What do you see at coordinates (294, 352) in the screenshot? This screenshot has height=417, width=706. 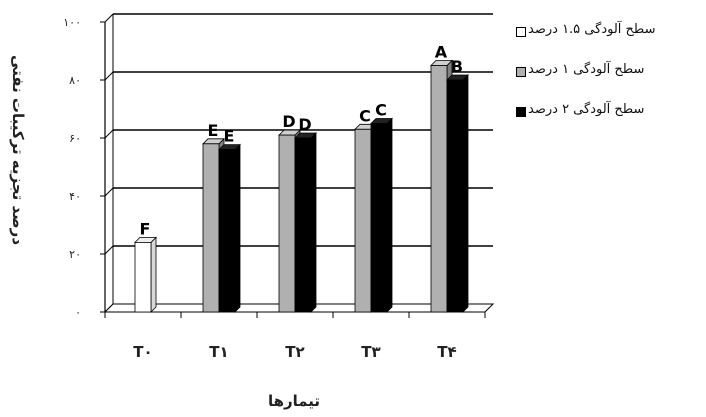 I see `x-tick-label: T۲` at bounding box center [294, 352].